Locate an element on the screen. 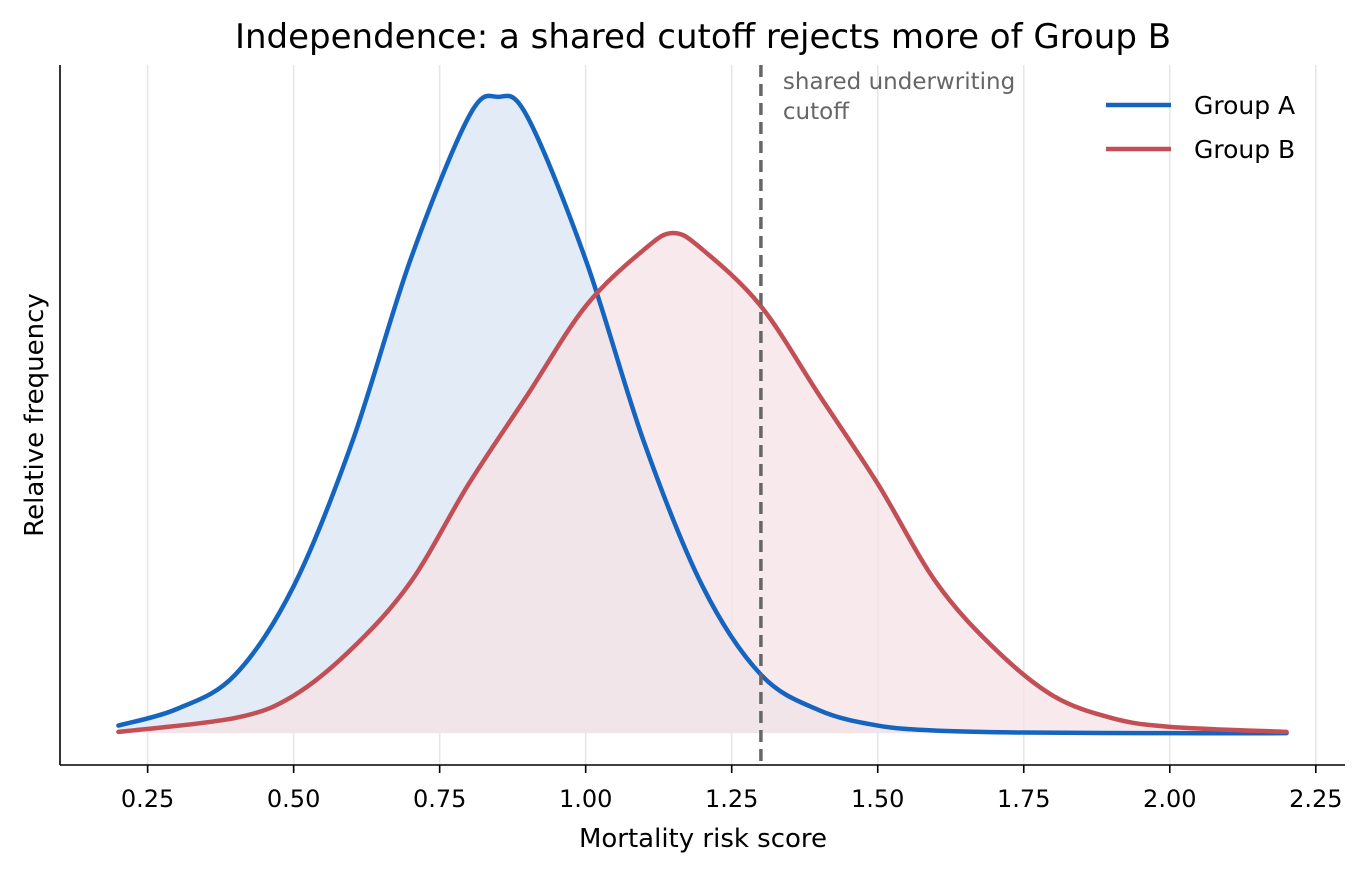  x-tick-label: 0.25 is located at coordinates (147, 799).